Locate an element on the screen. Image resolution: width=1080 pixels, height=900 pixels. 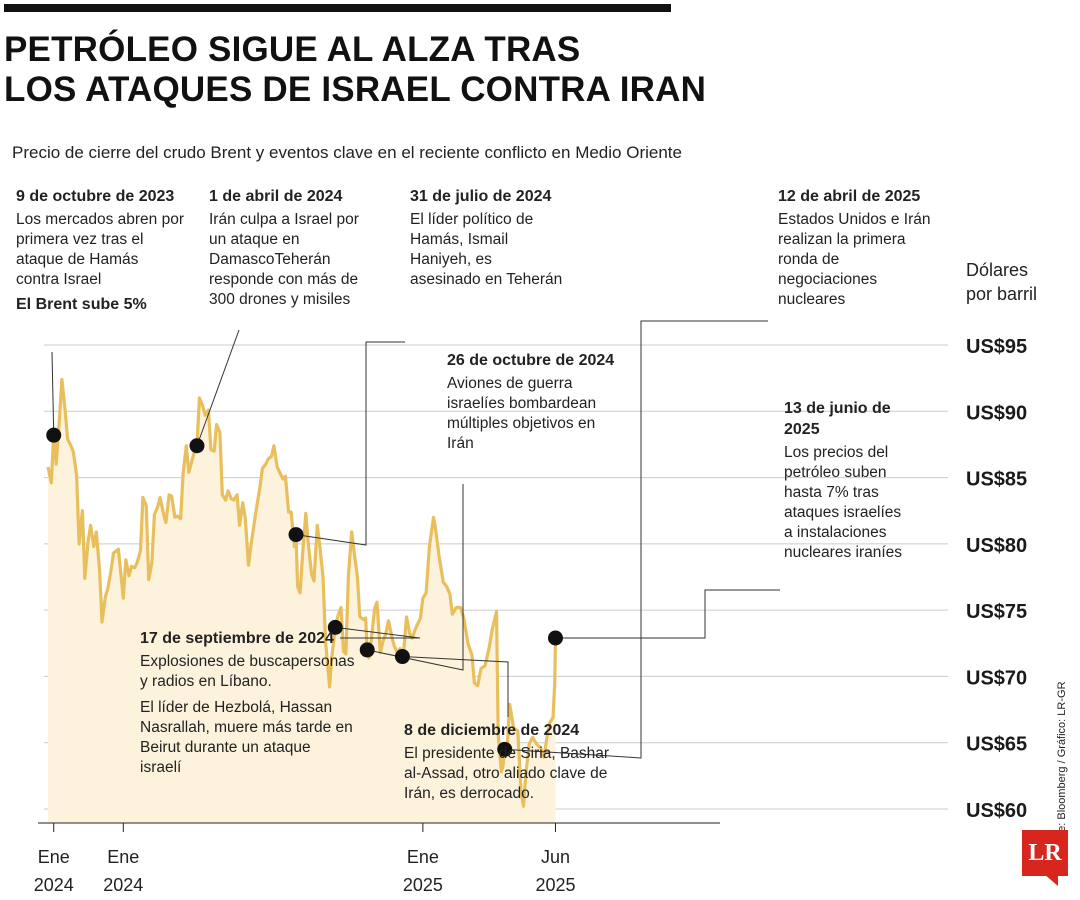
annotation-date: 31 de julio de 2024 is located at coordinates (481, 196).